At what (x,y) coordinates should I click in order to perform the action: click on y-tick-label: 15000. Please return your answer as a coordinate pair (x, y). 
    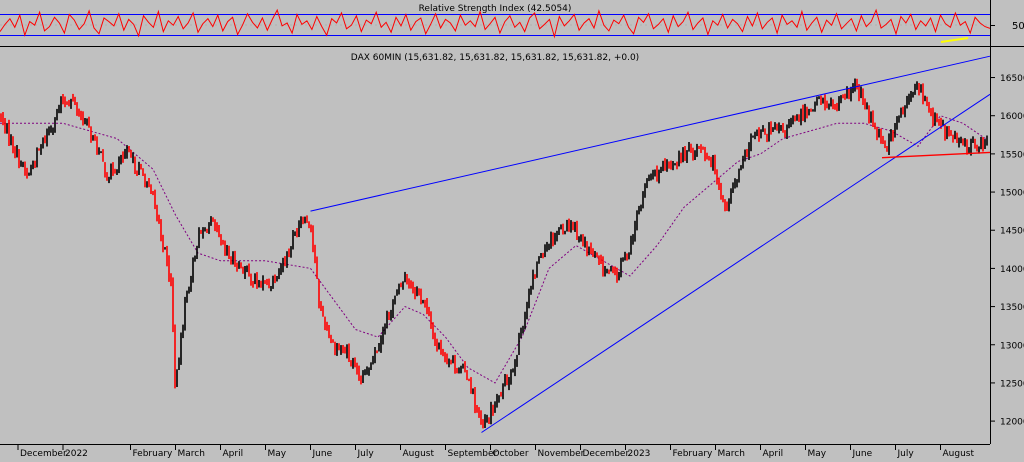
    Looking at the image, I should click on (1012, 194).